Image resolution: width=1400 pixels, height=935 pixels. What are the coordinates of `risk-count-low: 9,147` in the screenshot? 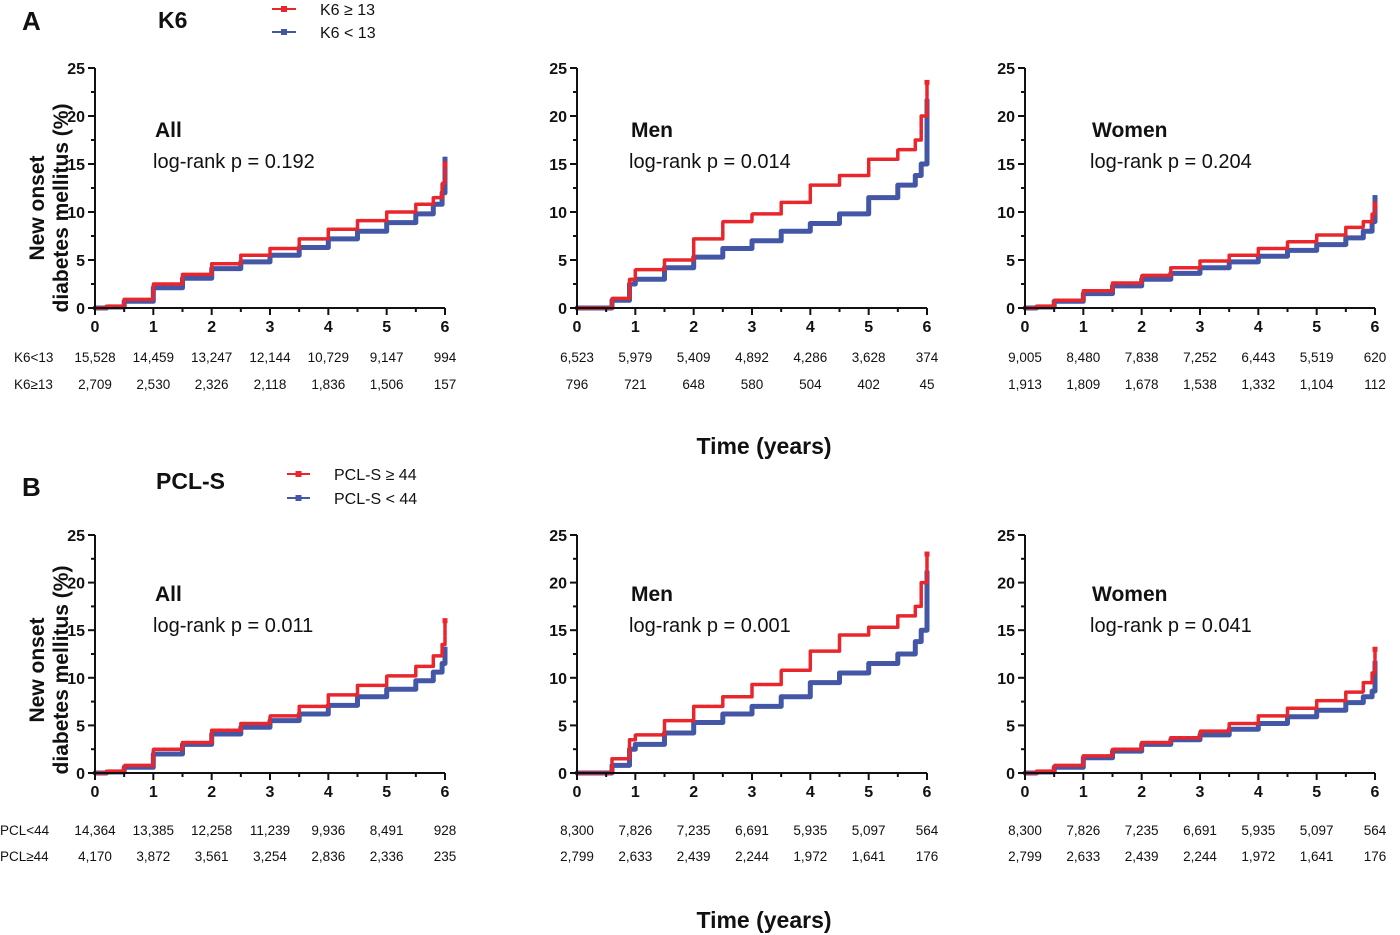 It's located at (387, 357).